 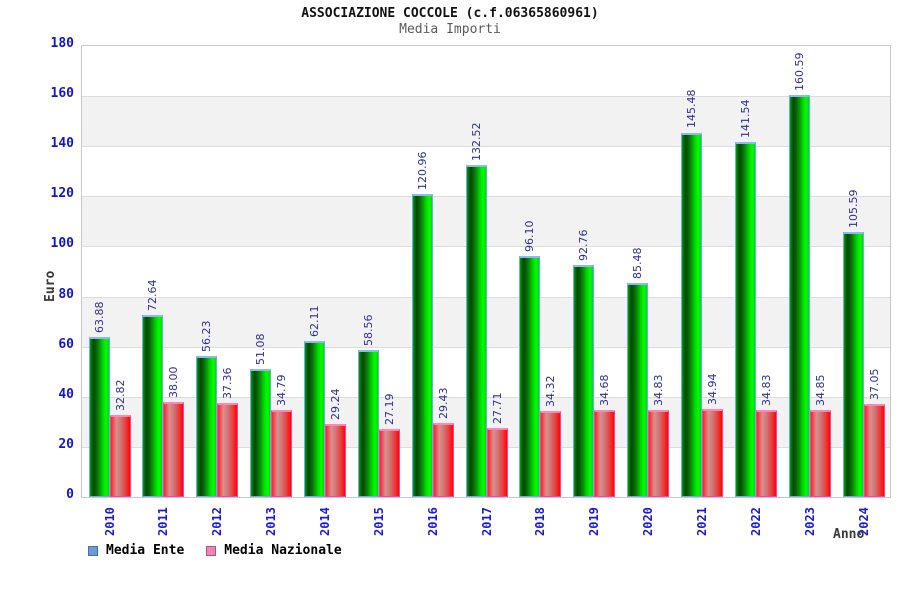 What do you see at coordinates (207, 426) in the screenshot?
I see `bar-media-ente-2012` at bounding box center [207, 426].